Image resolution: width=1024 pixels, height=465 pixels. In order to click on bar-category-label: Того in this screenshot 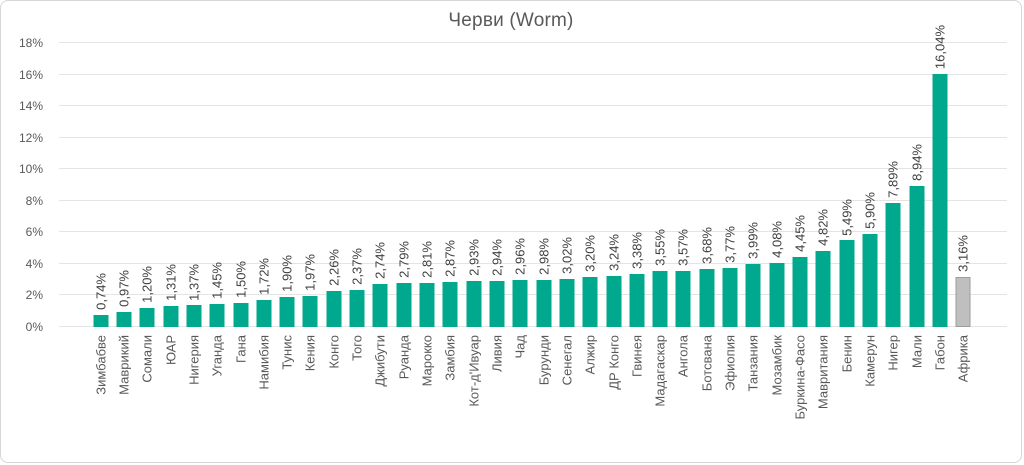, I will do `click(357, 348)`.